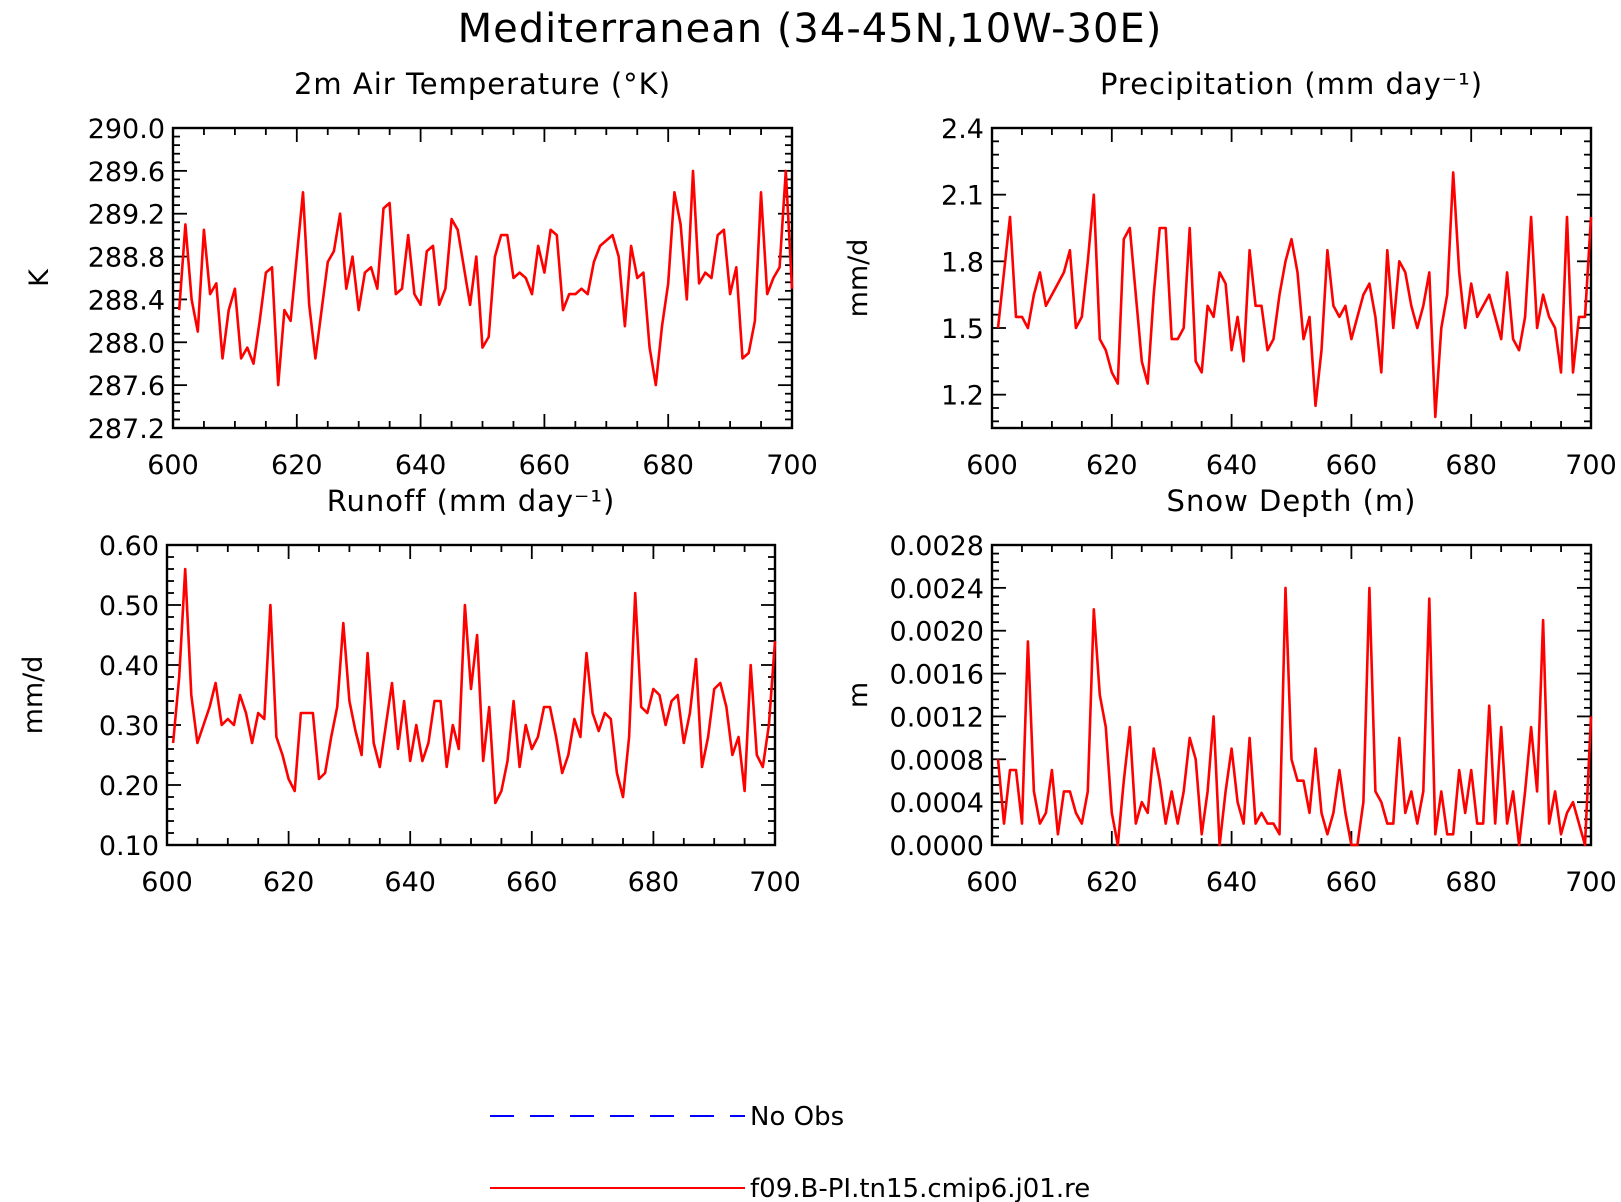 The image size is (1621, 1202). Describe the element at coordinates (1291, 84) in the screenshot. I see `panel-title: Precipitation (mm day⁻¹)` at that location.